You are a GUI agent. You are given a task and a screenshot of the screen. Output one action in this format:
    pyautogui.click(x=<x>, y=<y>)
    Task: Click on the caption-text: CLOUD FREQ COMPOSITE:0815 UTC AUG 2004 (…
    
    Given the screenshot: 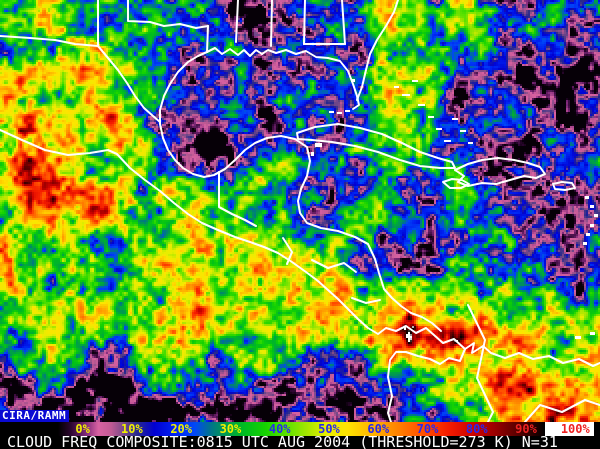 What is the action you would take?
    pyautogui.click(x=282, y=441)
    